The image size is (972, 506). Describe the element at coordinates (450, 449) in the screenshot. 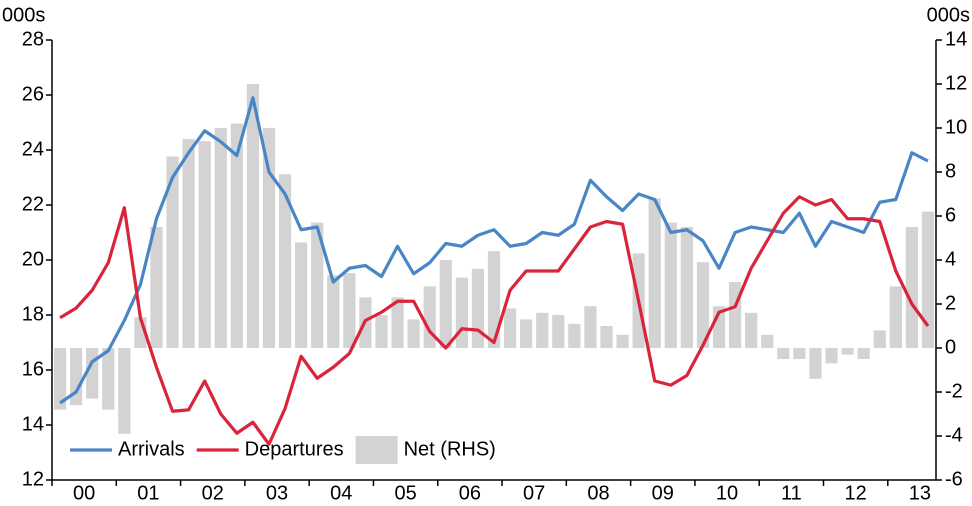

I see `legend-label: Net (RHS)` at that location.